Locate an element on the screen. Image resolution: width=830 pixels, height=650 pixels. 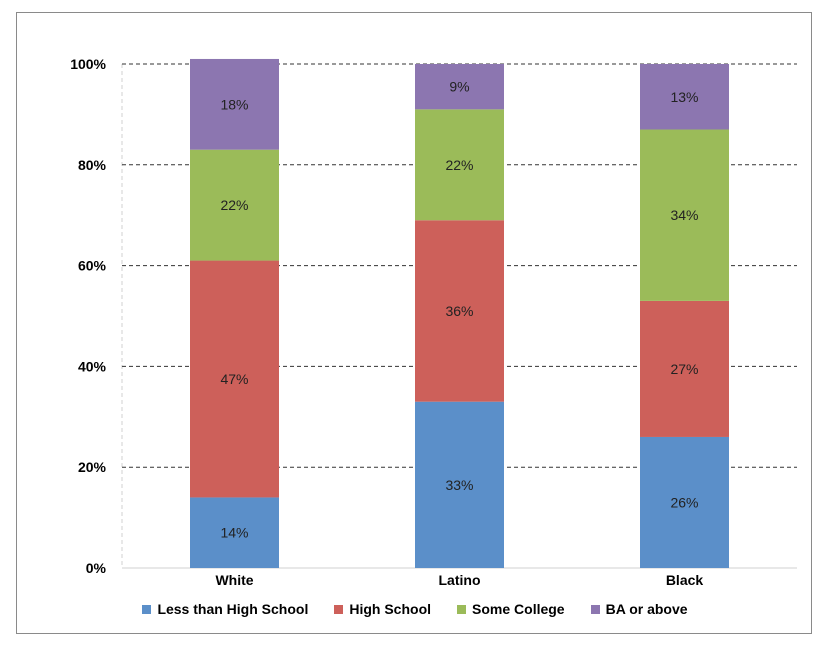
data-label: 26% is located at coordinates (684, 502).